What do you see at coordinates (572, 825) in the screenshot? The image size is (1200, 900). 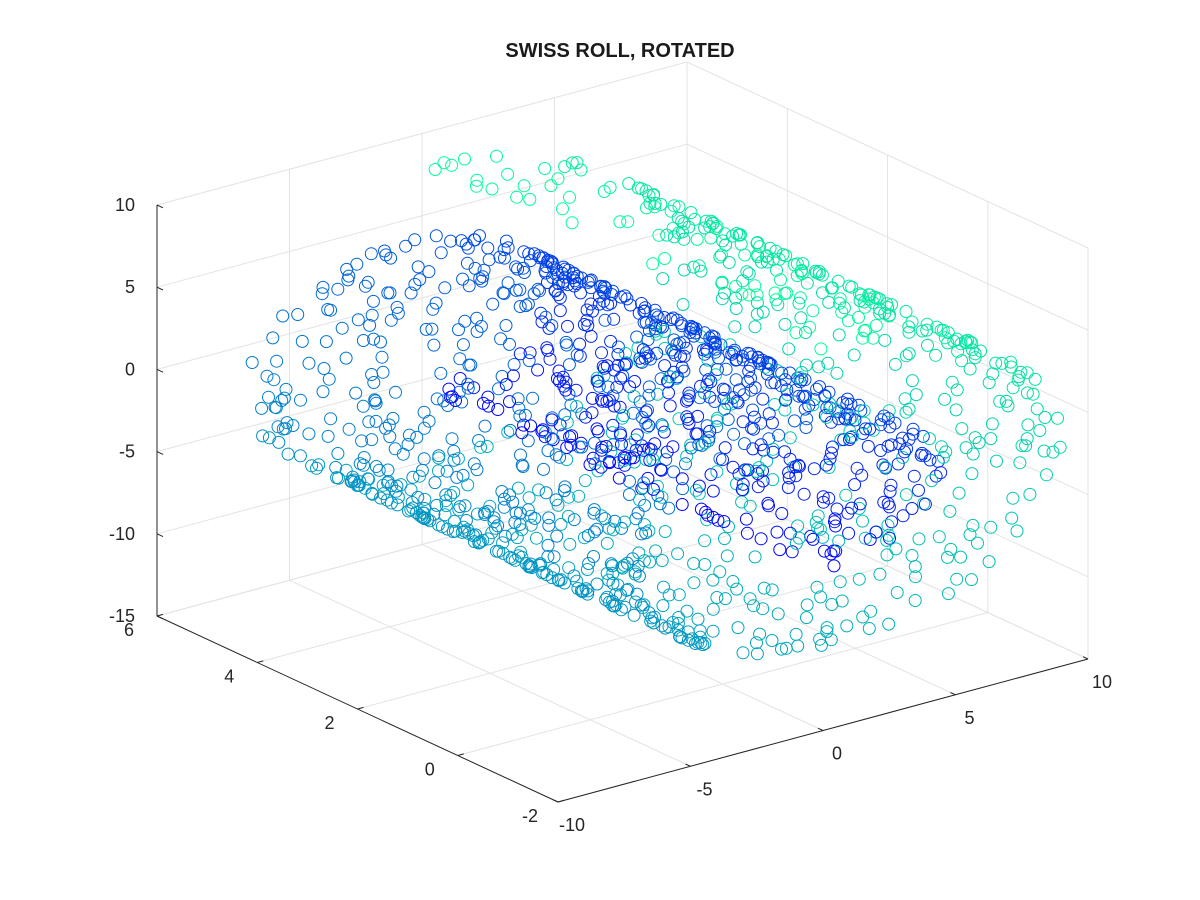 I see `x-tick-label: -10` at bounding box center [572, 825].